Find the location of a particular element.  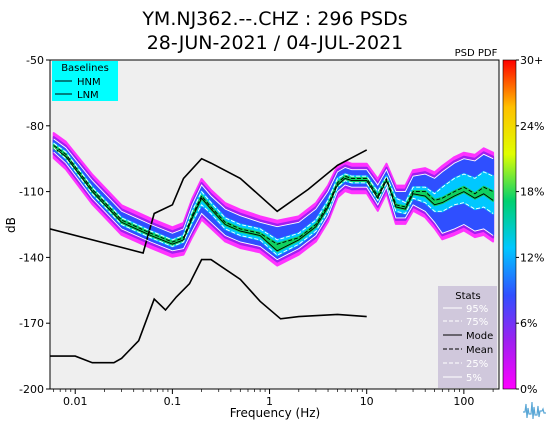

x-axis-label: Frequency (Hz) is located at coordinates (275, 413).